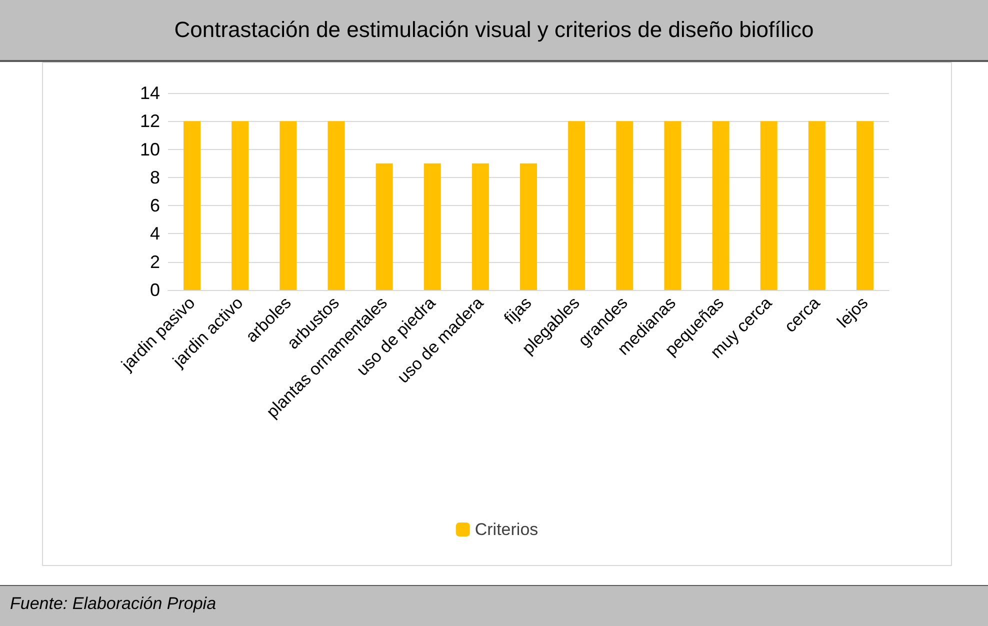 This screenshot has height=626, width=988. Describe the element at coordinates (155, 234) in the screenshot. I see `y-tick-label: 4` at that location.